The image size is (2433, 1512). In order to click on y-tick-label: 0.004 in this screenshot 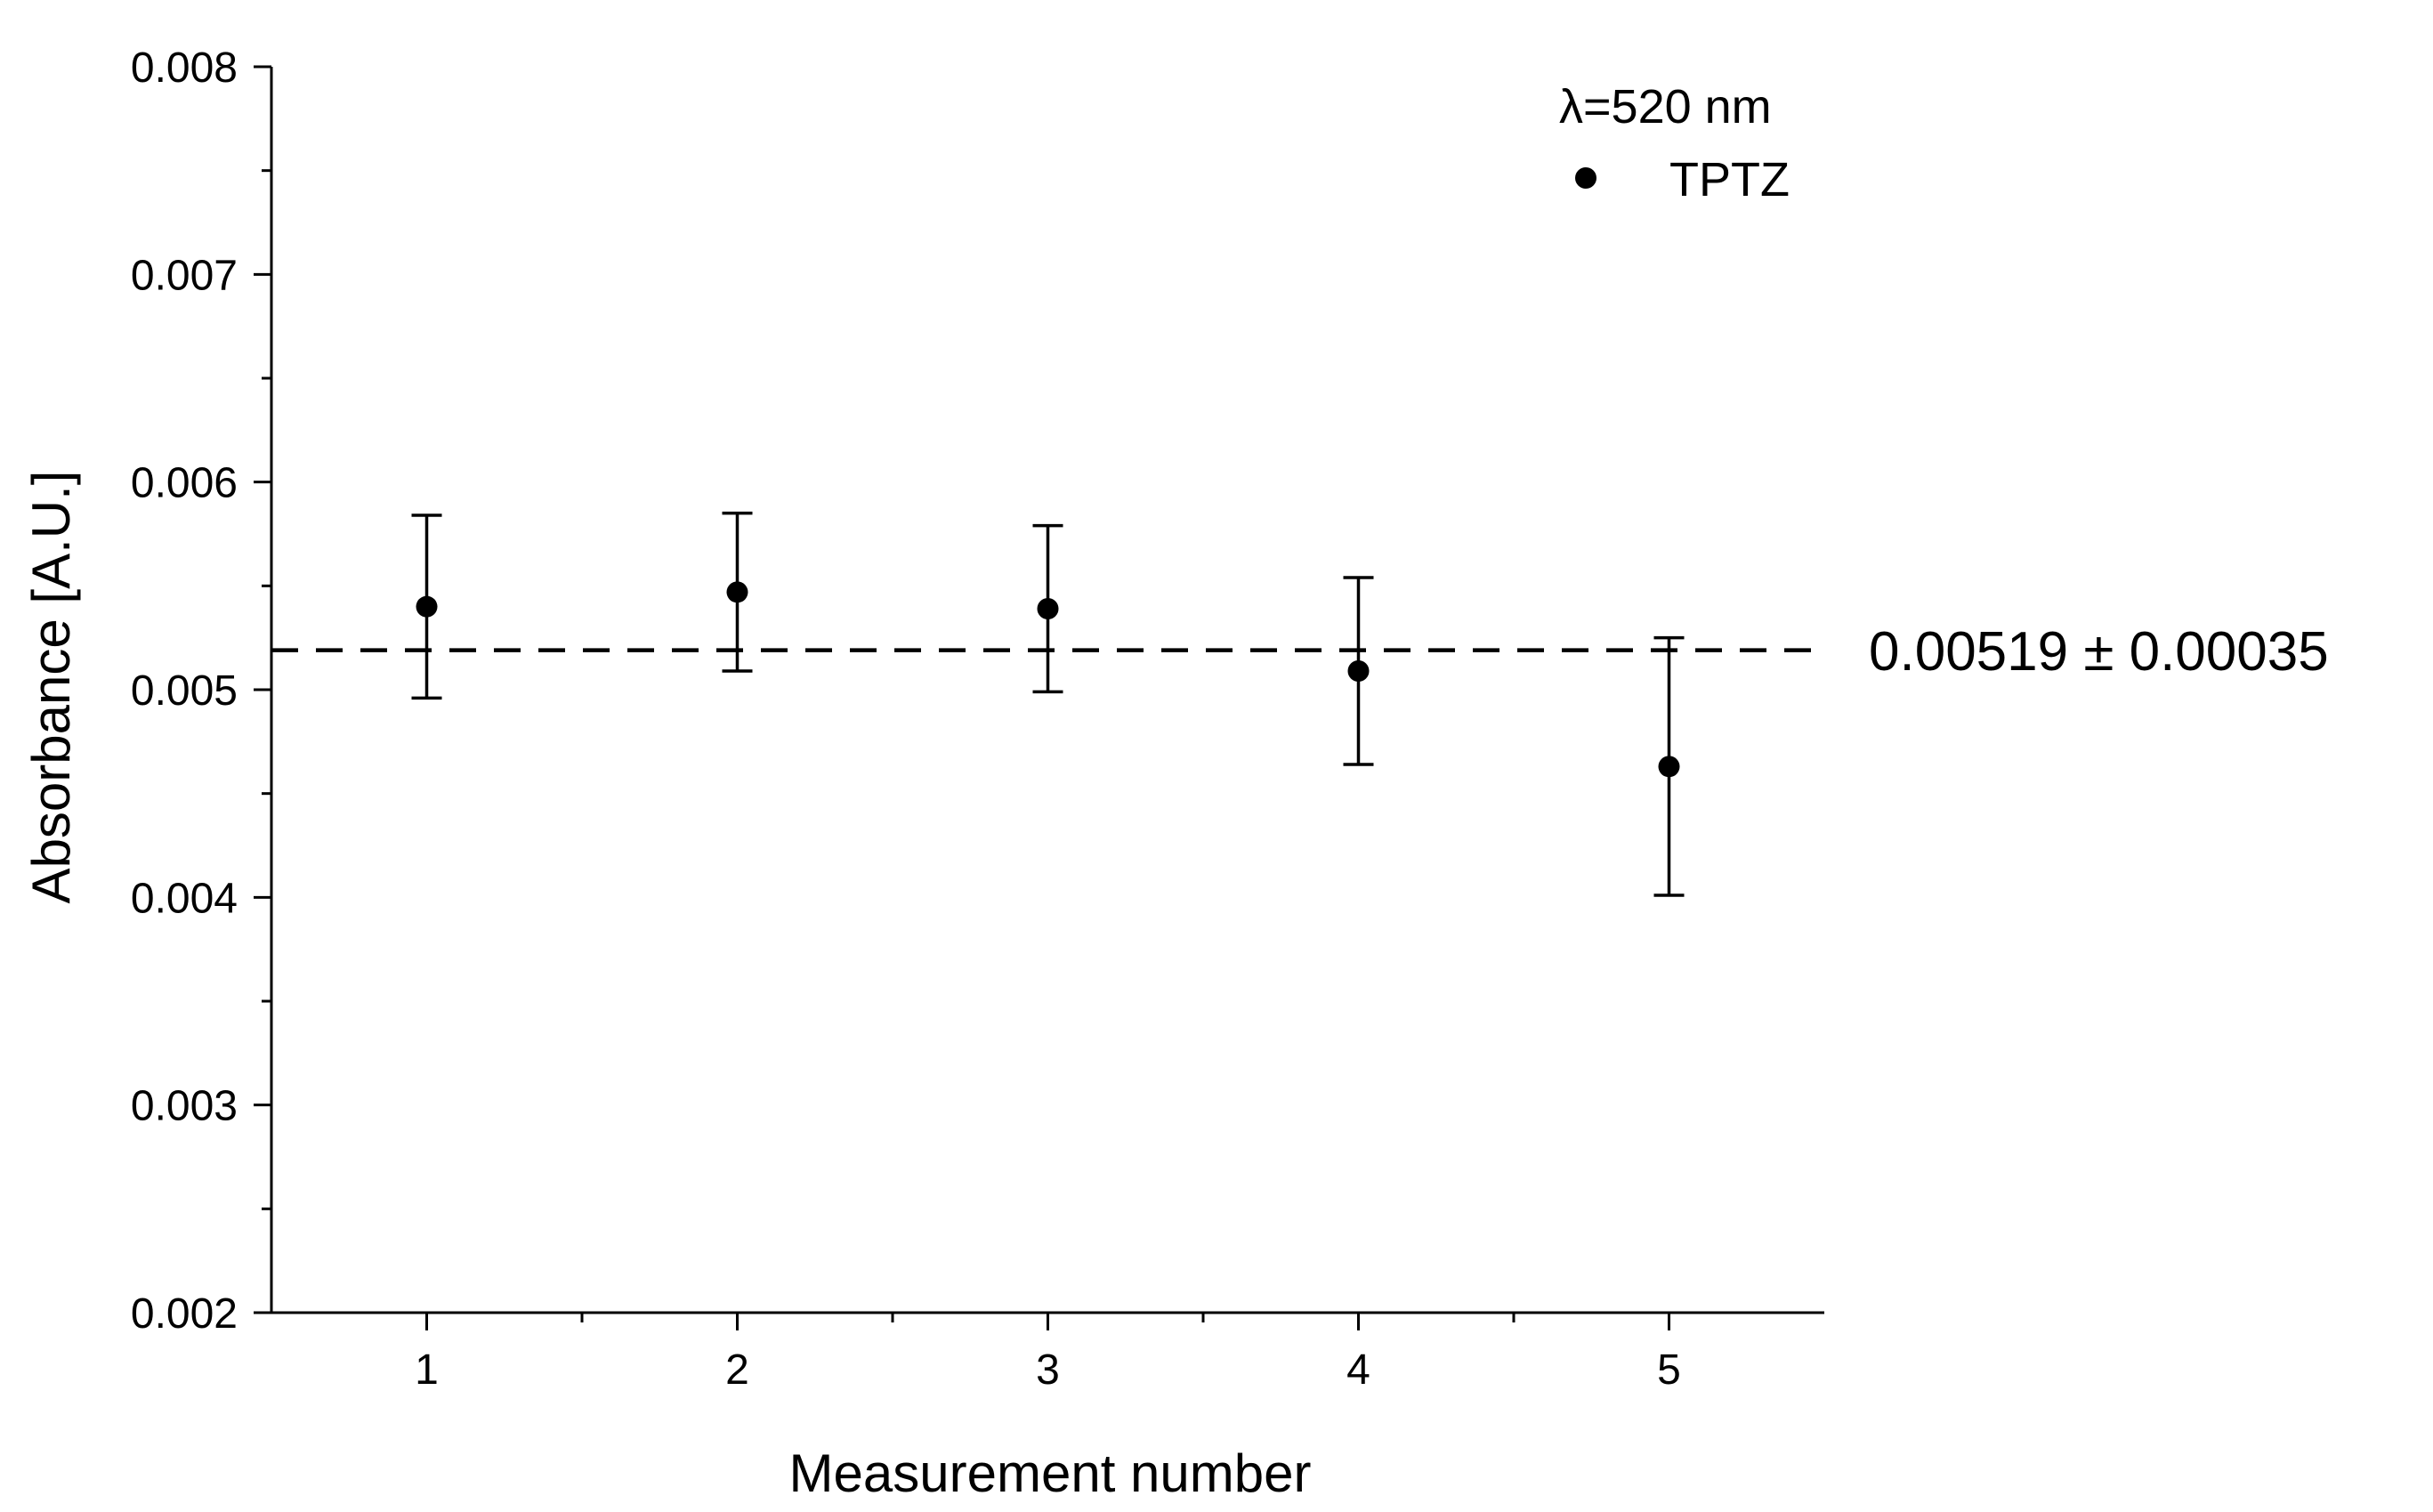, I will do `click(184, 898)`.